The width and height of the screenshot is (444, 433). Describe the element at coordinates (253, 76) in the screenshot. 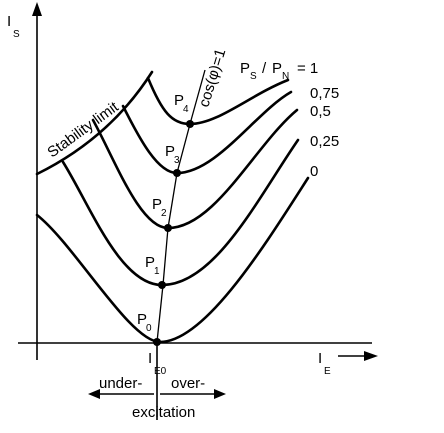

I see `legend-ps-sub: S` at that location.